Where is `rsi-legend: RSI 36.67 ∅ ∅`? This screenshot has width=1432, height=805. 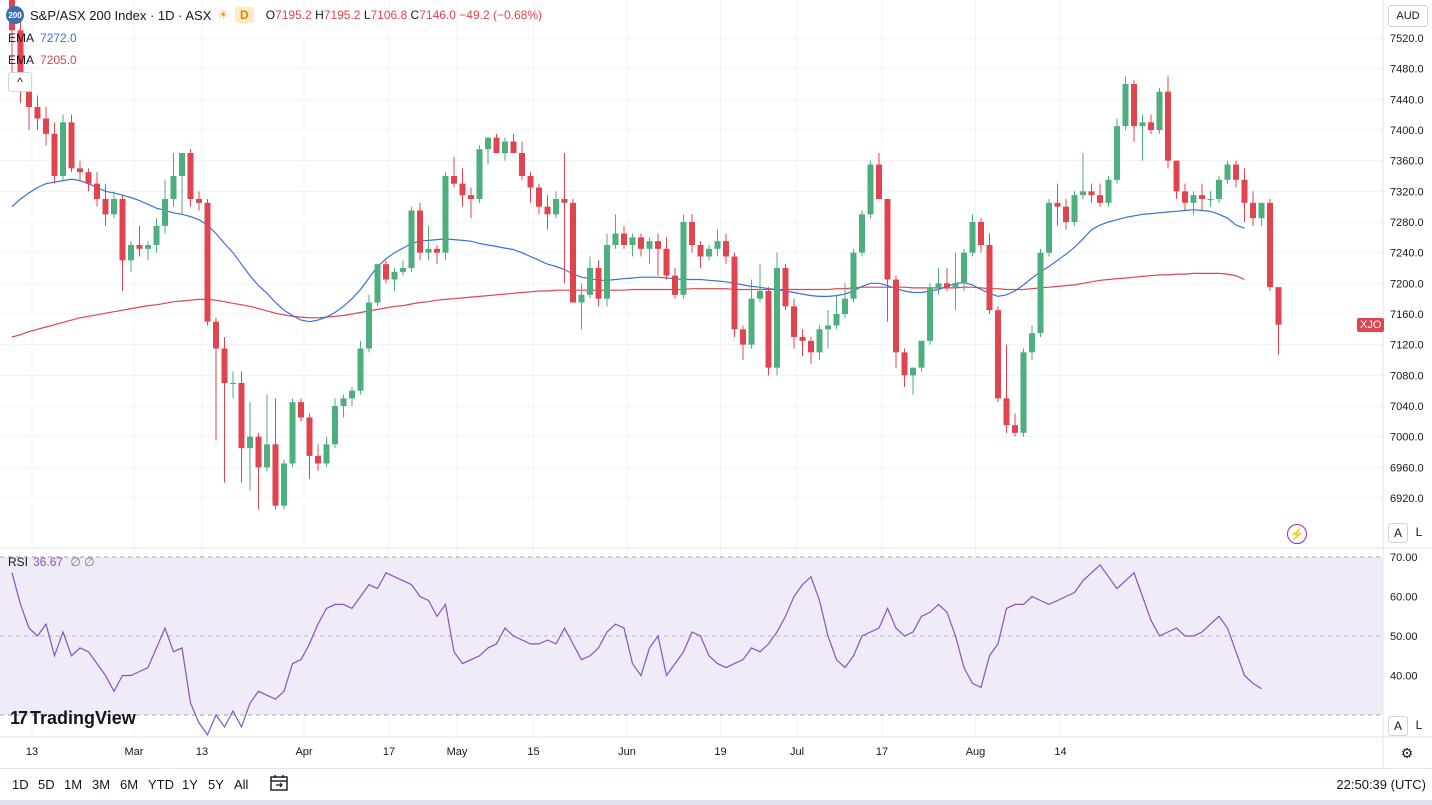 rsi-legend: RSI 36.67 ∅ ∅ is located at coordinates (51, 562).